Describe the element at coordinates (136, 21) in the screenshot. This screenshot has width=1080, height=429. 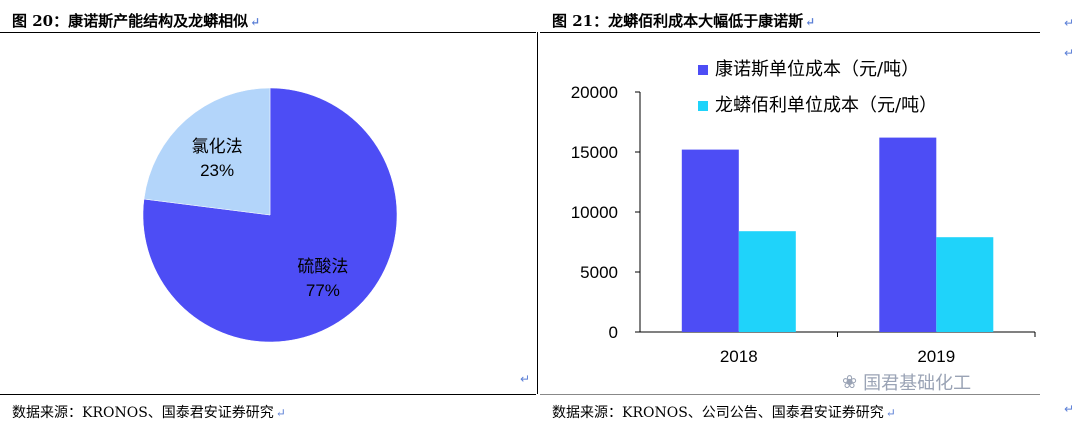
I see `pie-figure-title: 图 20：康诺斯产能结构及龙蟒相似 ↵` at that location.